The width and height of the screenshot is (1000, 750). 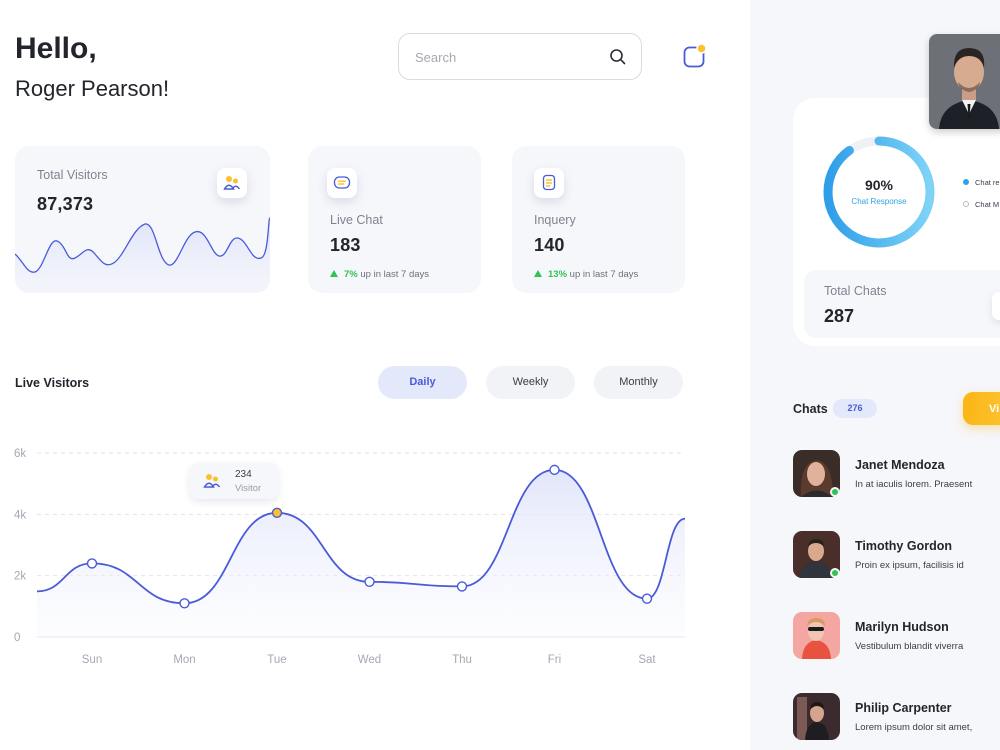 What do you see at coordinates (56, 48) in the screenshot?
I see `greeting-hello: Hello,` at bounding box center [56, 48].